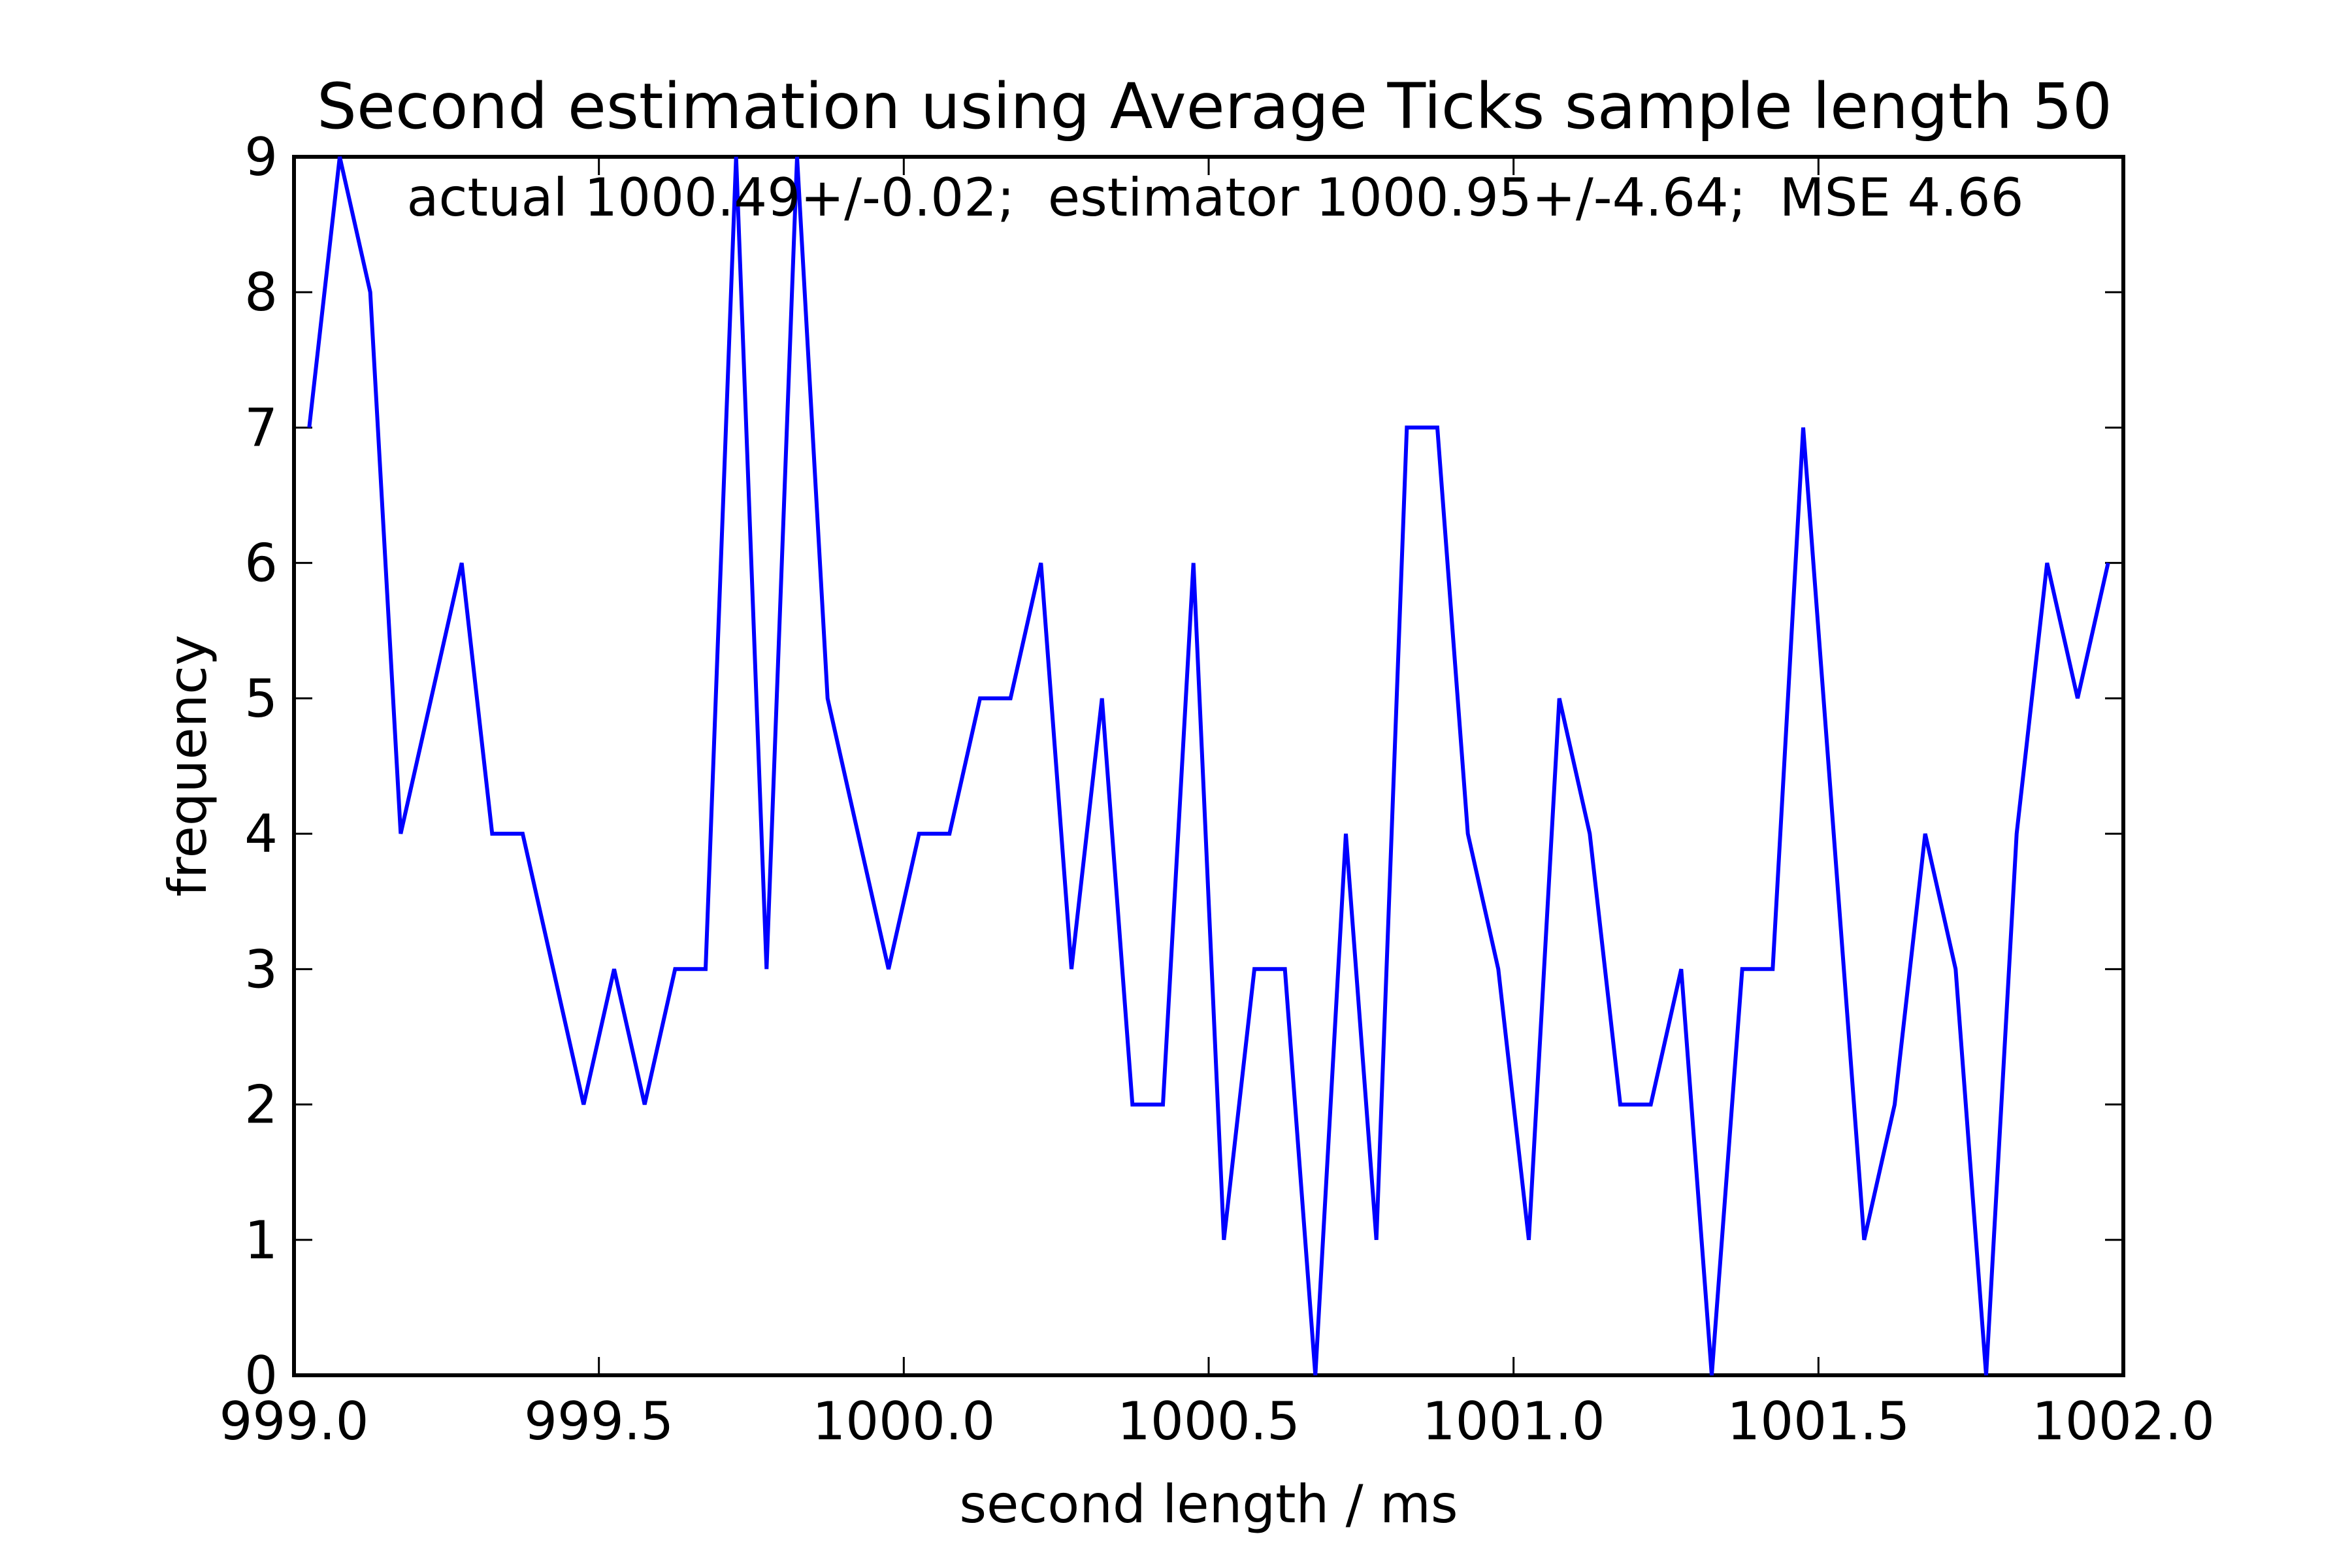 The height and width of the screenshot is (1568, 2352). I want to click on y-tick-label: 1, so click(261, 1240).